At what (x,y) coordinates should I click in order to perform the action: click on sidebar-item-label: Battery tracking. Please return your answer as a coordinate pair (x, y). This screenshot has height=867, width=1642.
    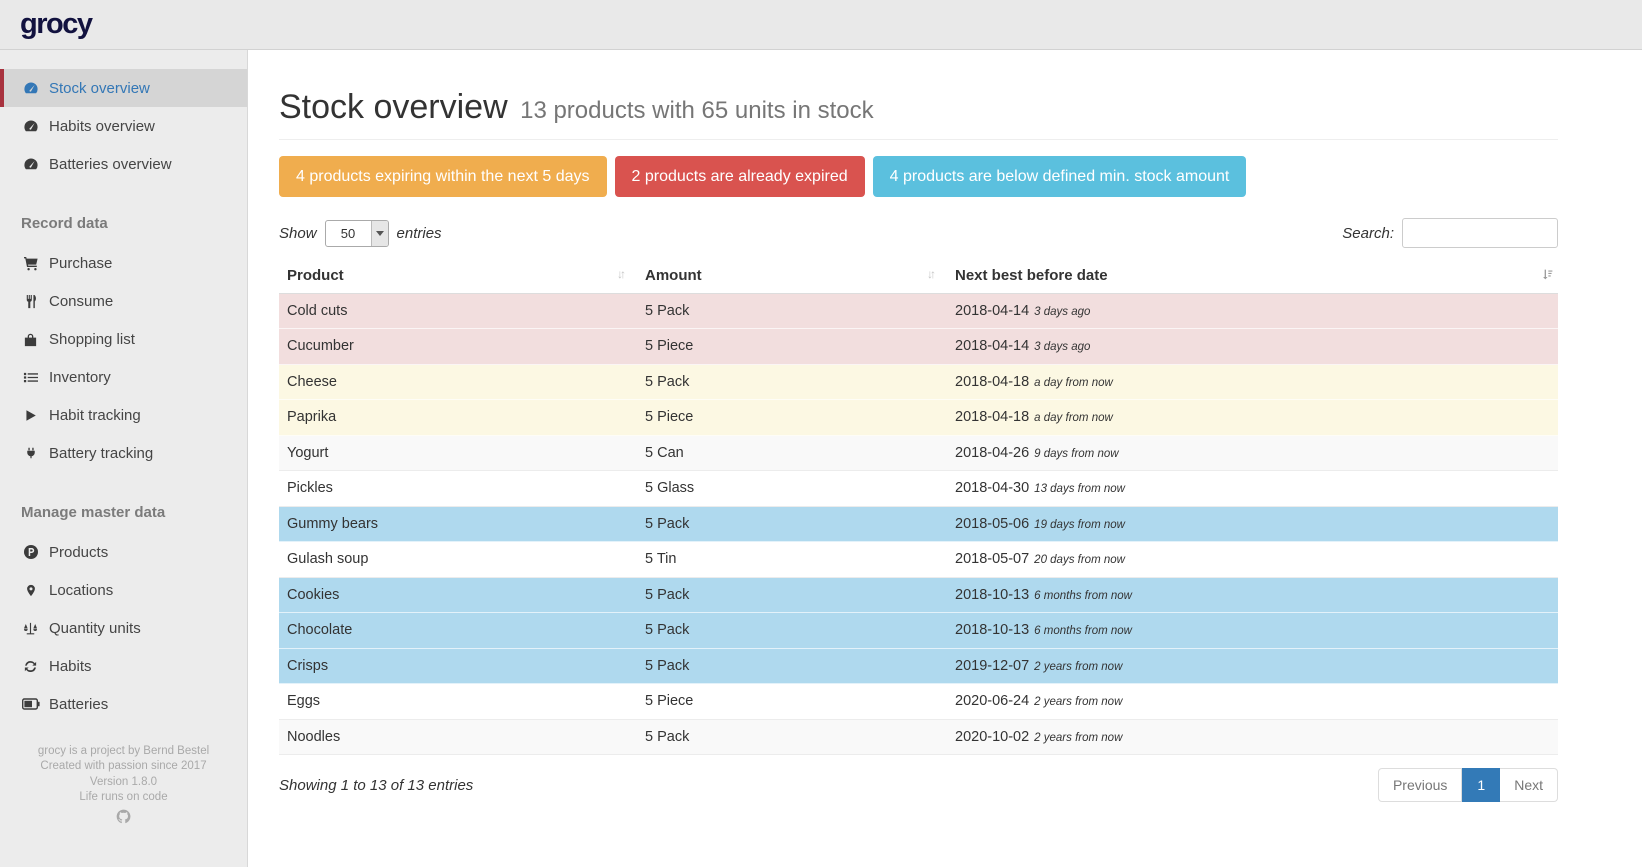
    Looking at the image, I should click on (101, 453).